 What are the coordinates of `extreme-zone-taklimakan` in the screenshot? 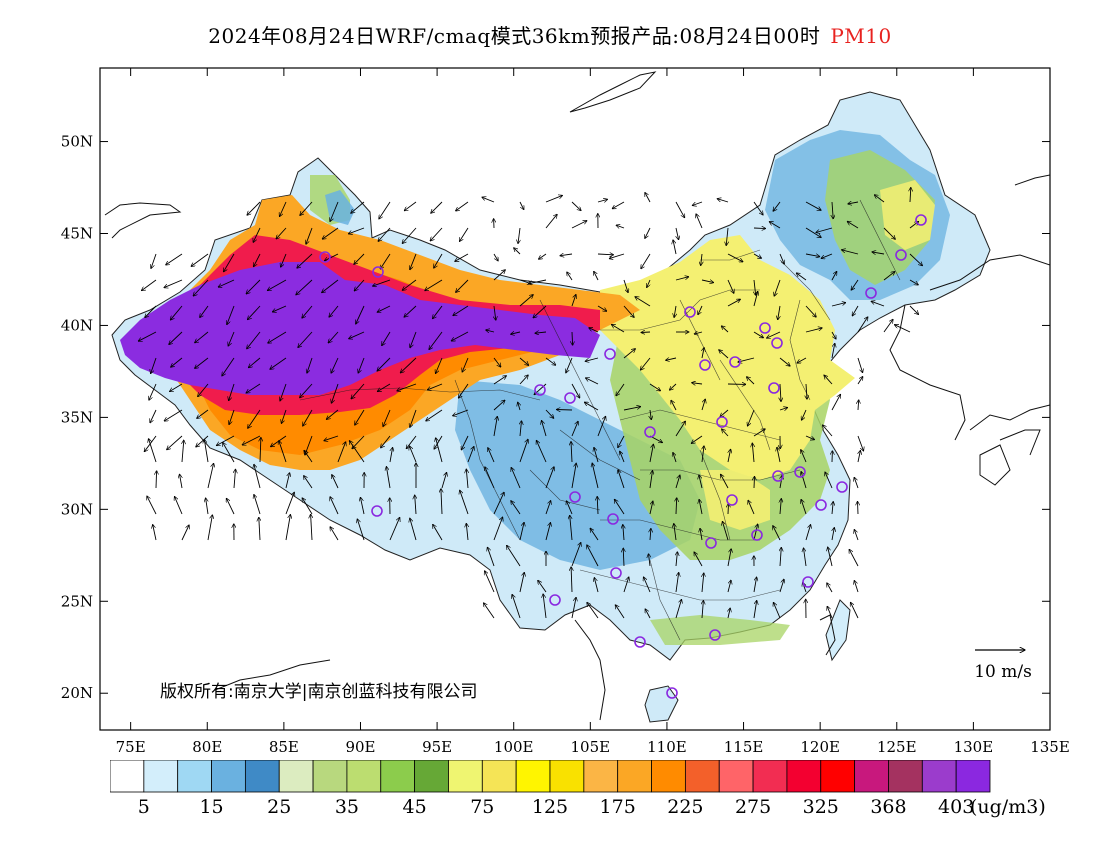 It's located at (360, 328).